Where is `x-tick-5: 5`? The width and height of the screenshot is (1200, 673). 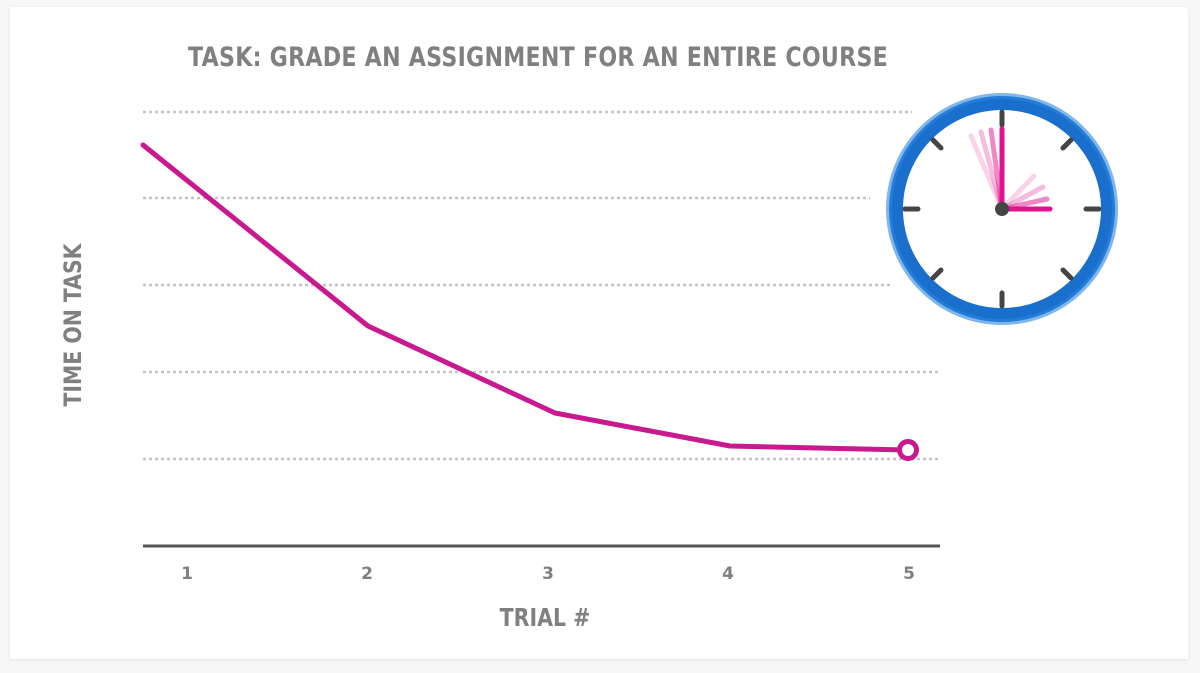 x-tick-5: 5 is located at coordinates (909, 574).